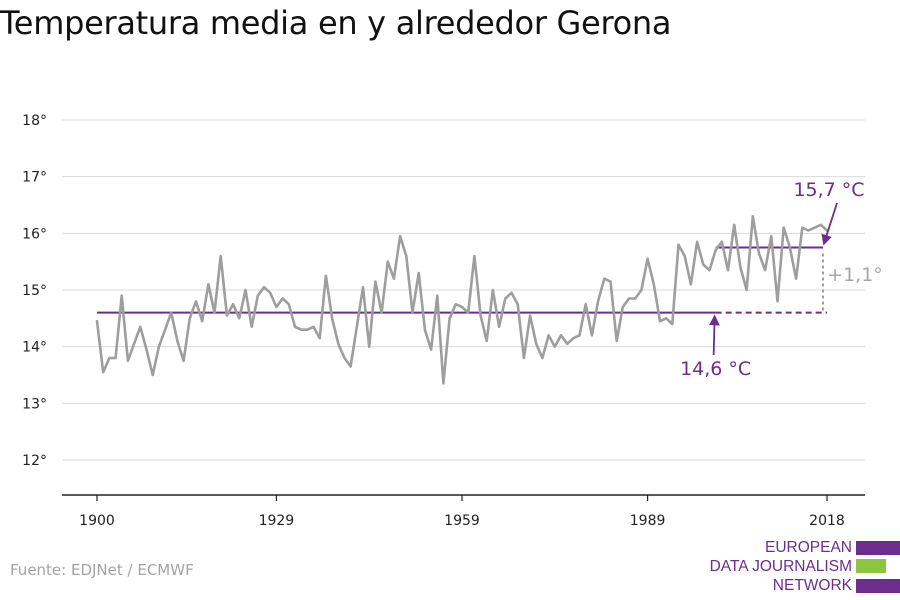 The image size is (900, 600). I want to click on x-tick-label-1959: 1959, so click(462, 521).